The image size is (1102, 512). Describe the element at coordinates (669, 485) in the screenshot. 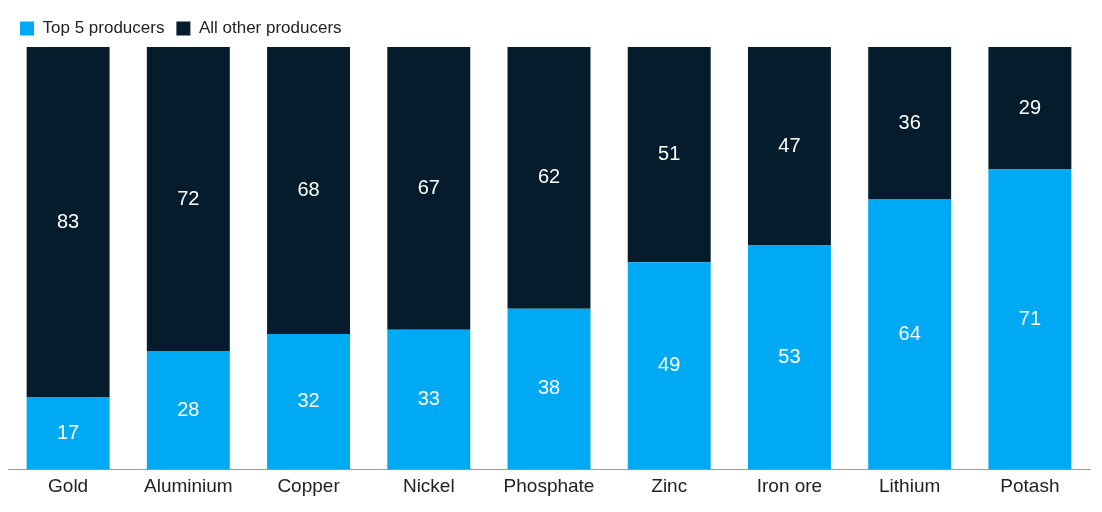

I see `x-tick-label: Zinc` at that location.